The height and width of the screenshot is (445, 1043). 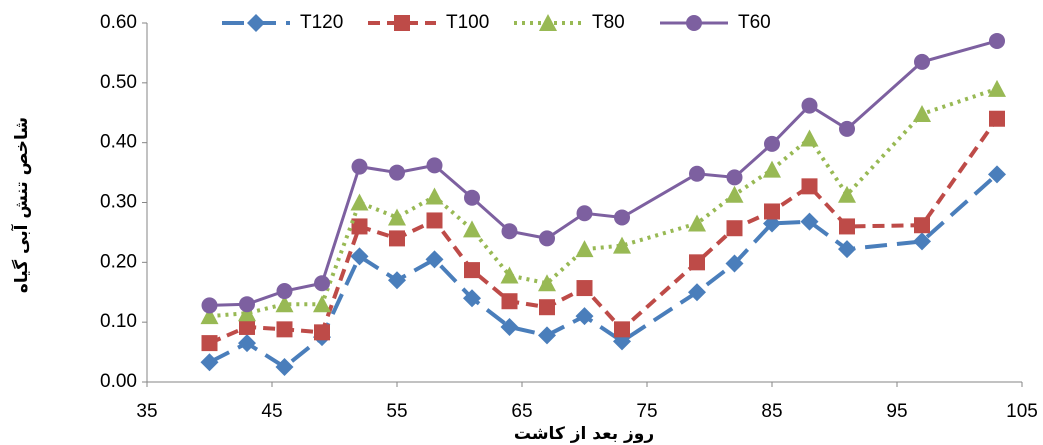 What do you see at coordinates (118, 321) in the screenshot?
I see `y-tick-label: 0.10` at bounding box center [118, 321].